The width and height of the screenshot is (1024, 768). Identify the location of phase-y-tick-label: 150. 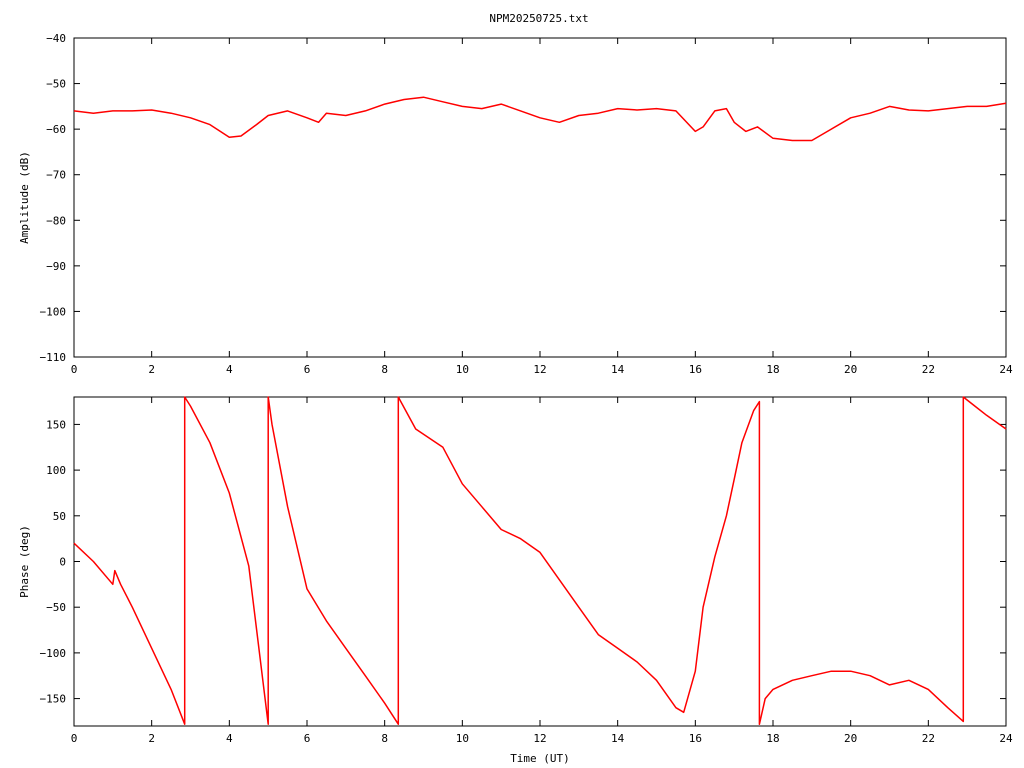
(56, 424).